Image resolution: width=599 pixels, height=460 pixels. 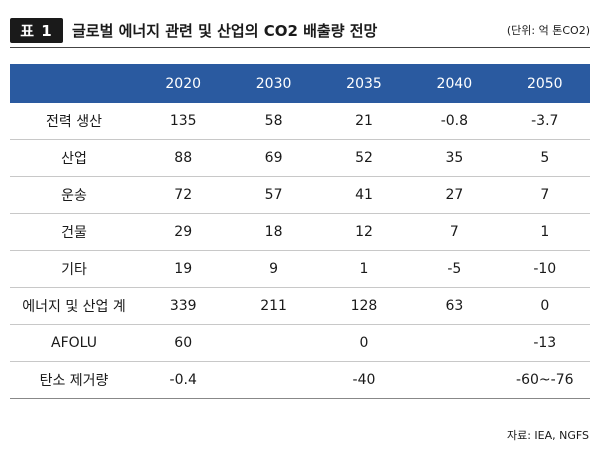 I want to click on table-cell: -0.4, so click(x=183, y=380).